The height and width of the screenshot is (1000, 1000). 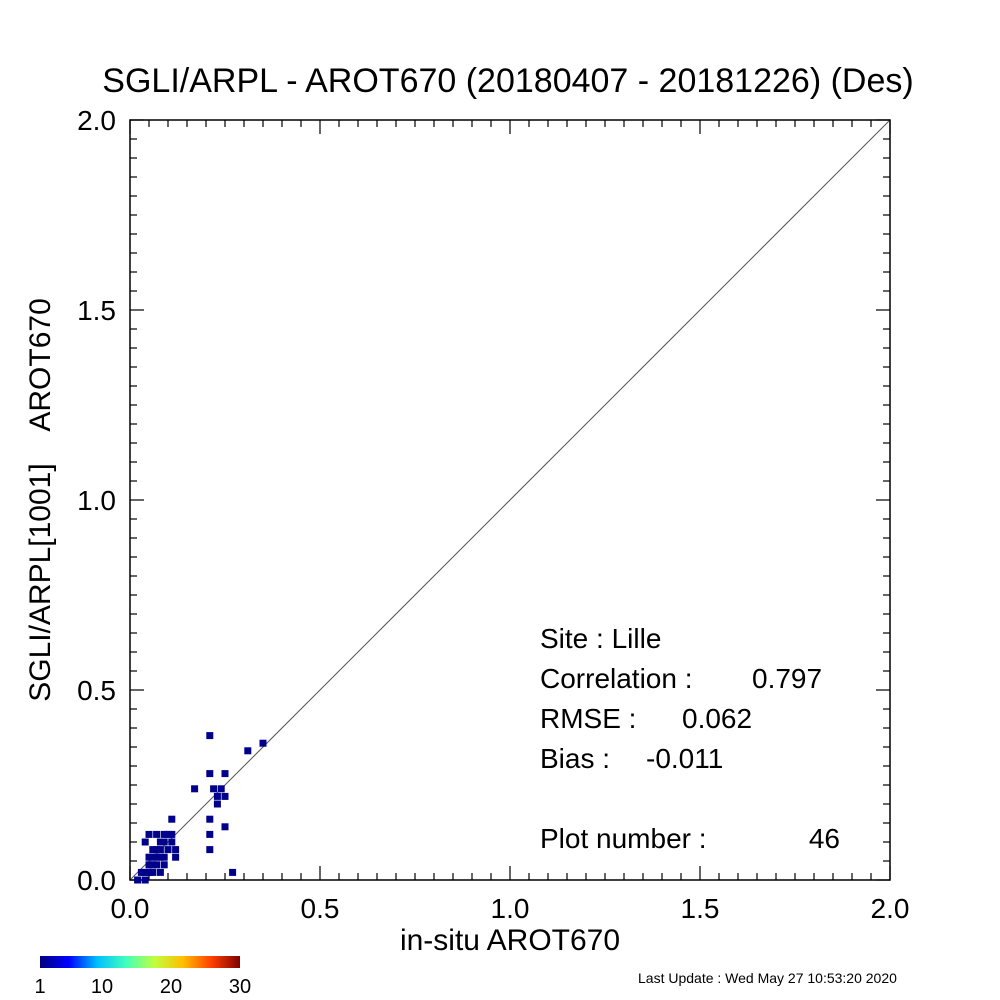 I want to click on x-tick-label: 1.0, so click(x=510, y=908).